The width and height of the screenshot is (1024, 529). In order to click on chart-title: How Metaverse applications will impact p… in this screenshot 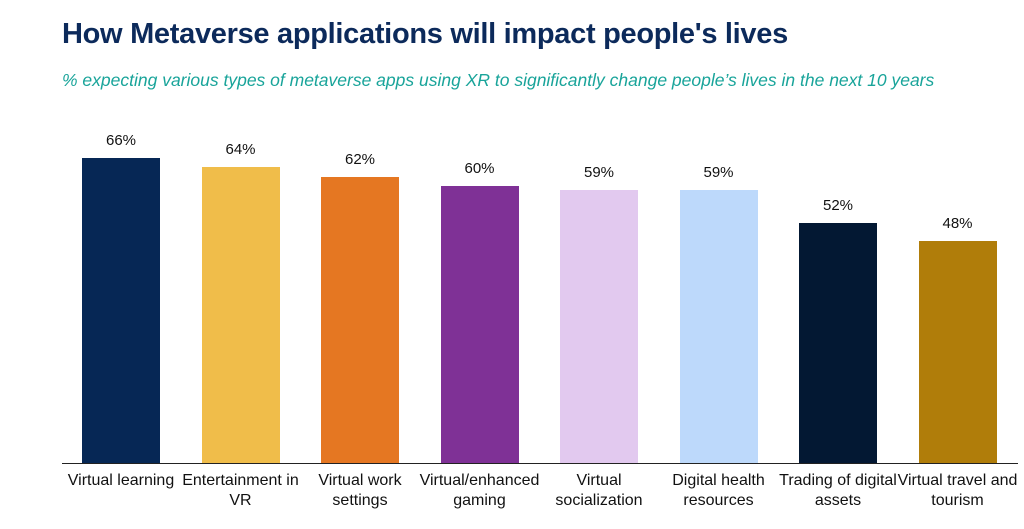, I will do `click(425, 34)`.